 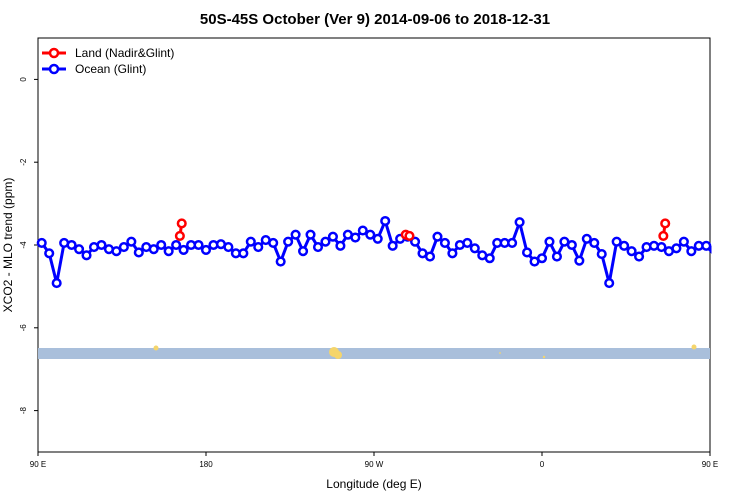 What do you see at coordinates (23, 79) in the screenshot?
I see `y-tick-label: 0` at bounding box center [23, 79].